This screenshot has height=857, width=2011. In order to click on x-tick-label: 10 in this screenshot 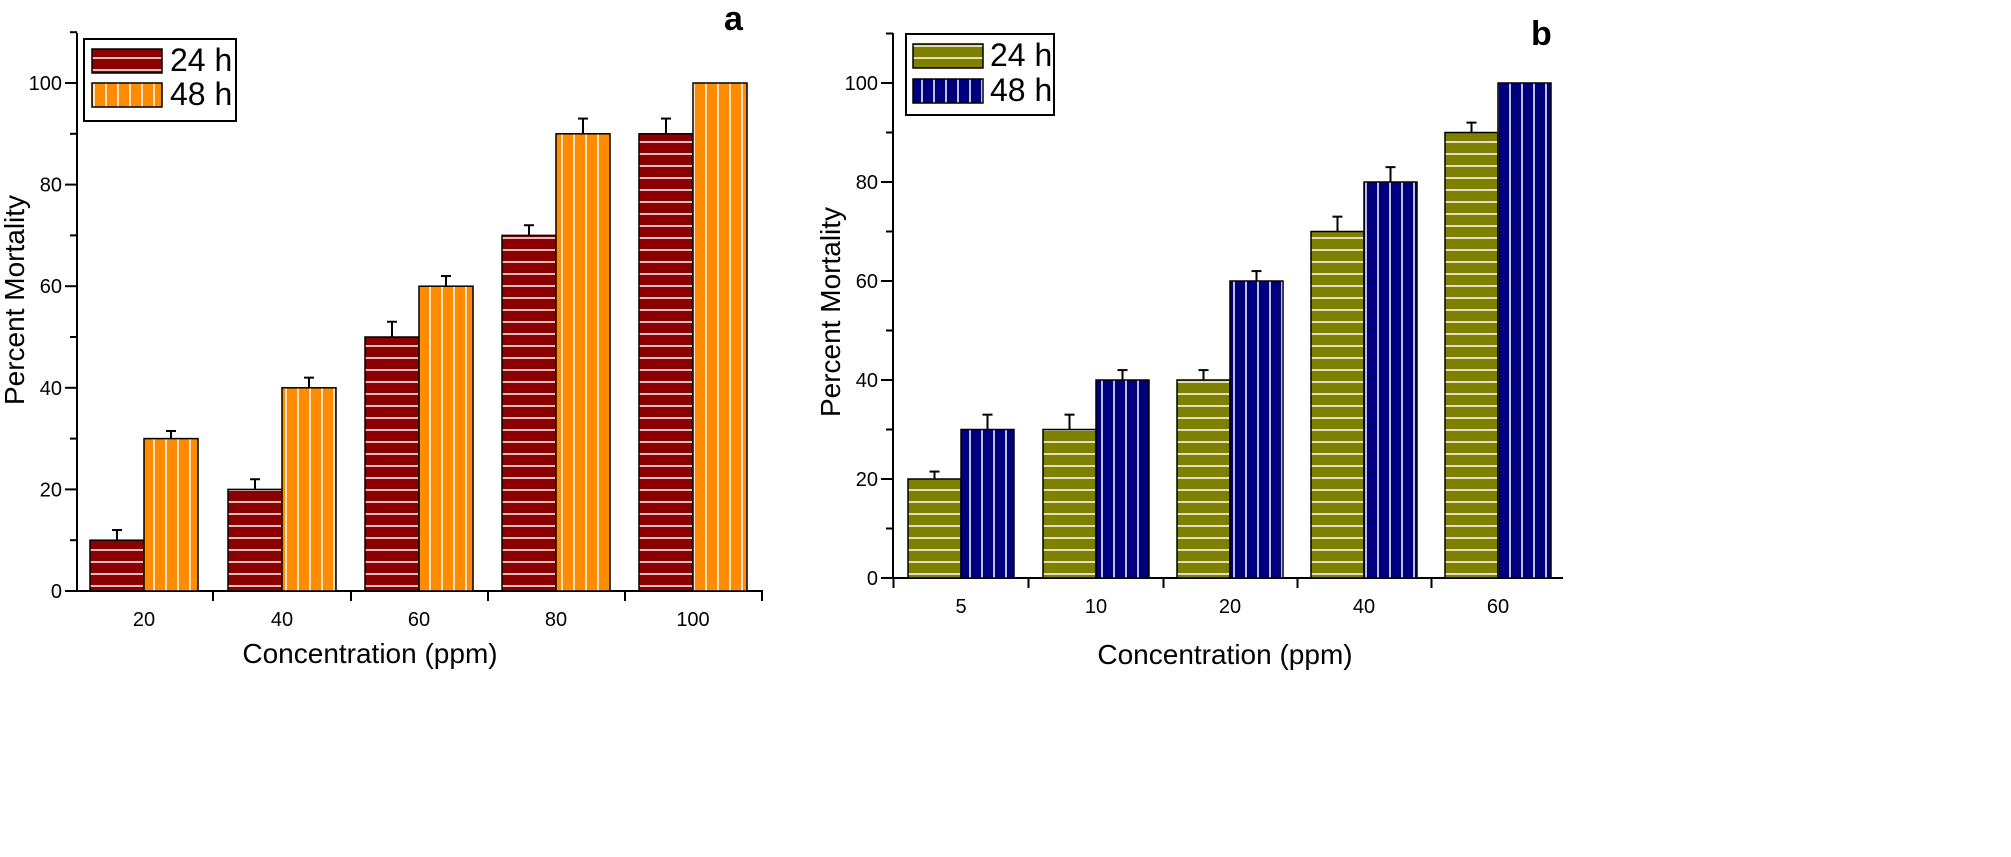, I will do `click(1096, 607)`.